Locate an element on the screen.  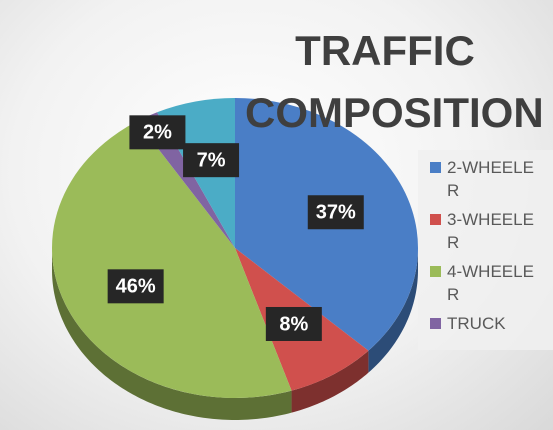
legend: 2-WHEELER 3-WHEELER 4-WHEELER TRUCK is located at coordinates (485, 250).